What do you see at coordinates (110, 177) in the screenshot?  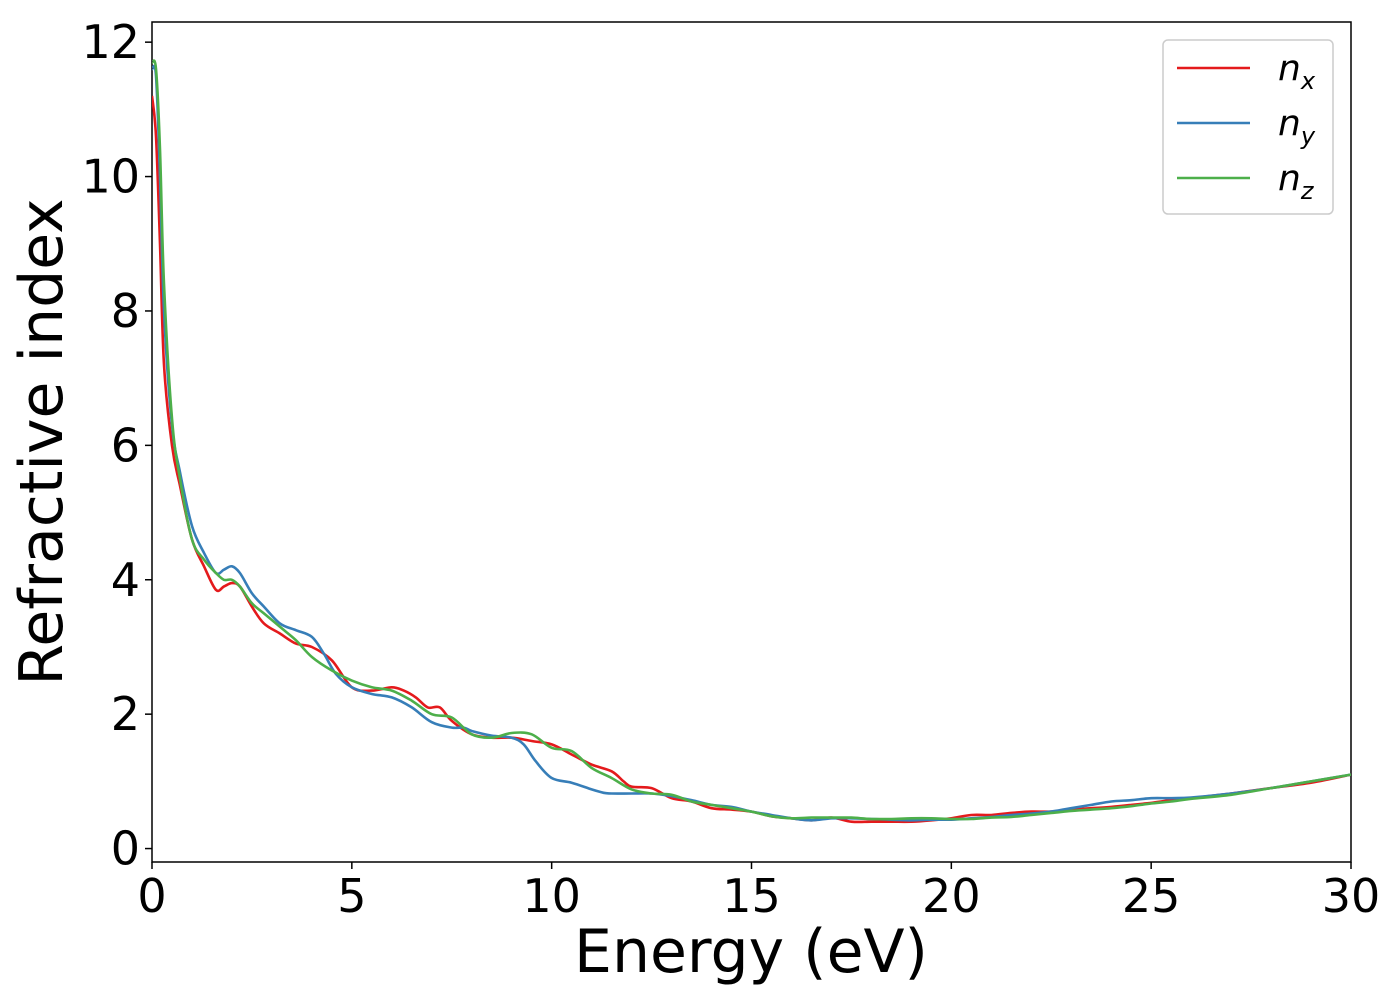 I see `y-tick-label: 10` at bounding box center [110, 177].